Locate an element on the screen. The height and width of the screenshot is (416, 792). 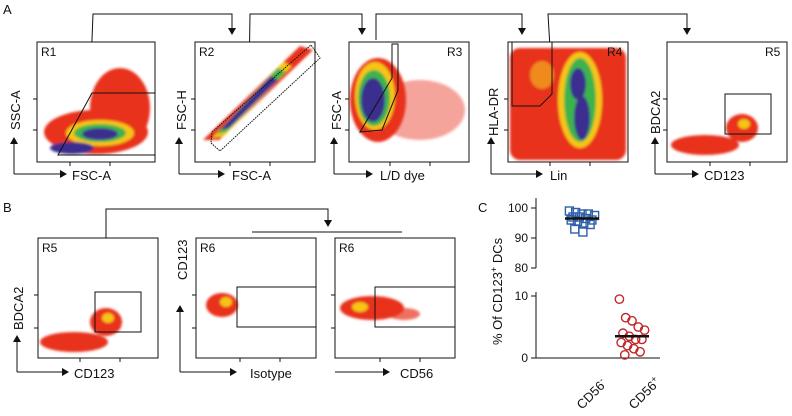
x-category-label: CD56+ is located at coordinates (644, 393).